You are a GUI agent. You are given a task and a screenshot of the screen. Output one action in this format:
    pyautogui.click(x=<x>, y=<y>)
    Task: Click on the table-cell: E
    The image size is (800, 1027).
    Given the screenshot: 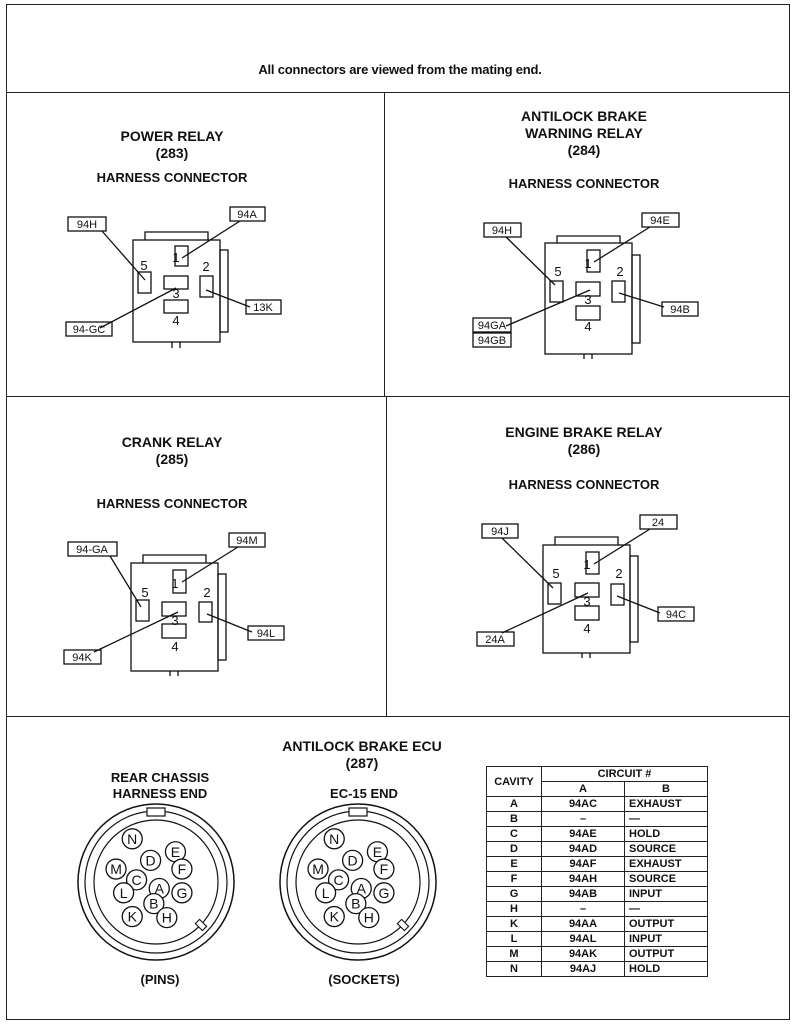 What is the action you would take?
    pyautogui.click(x=514, y=864)
    